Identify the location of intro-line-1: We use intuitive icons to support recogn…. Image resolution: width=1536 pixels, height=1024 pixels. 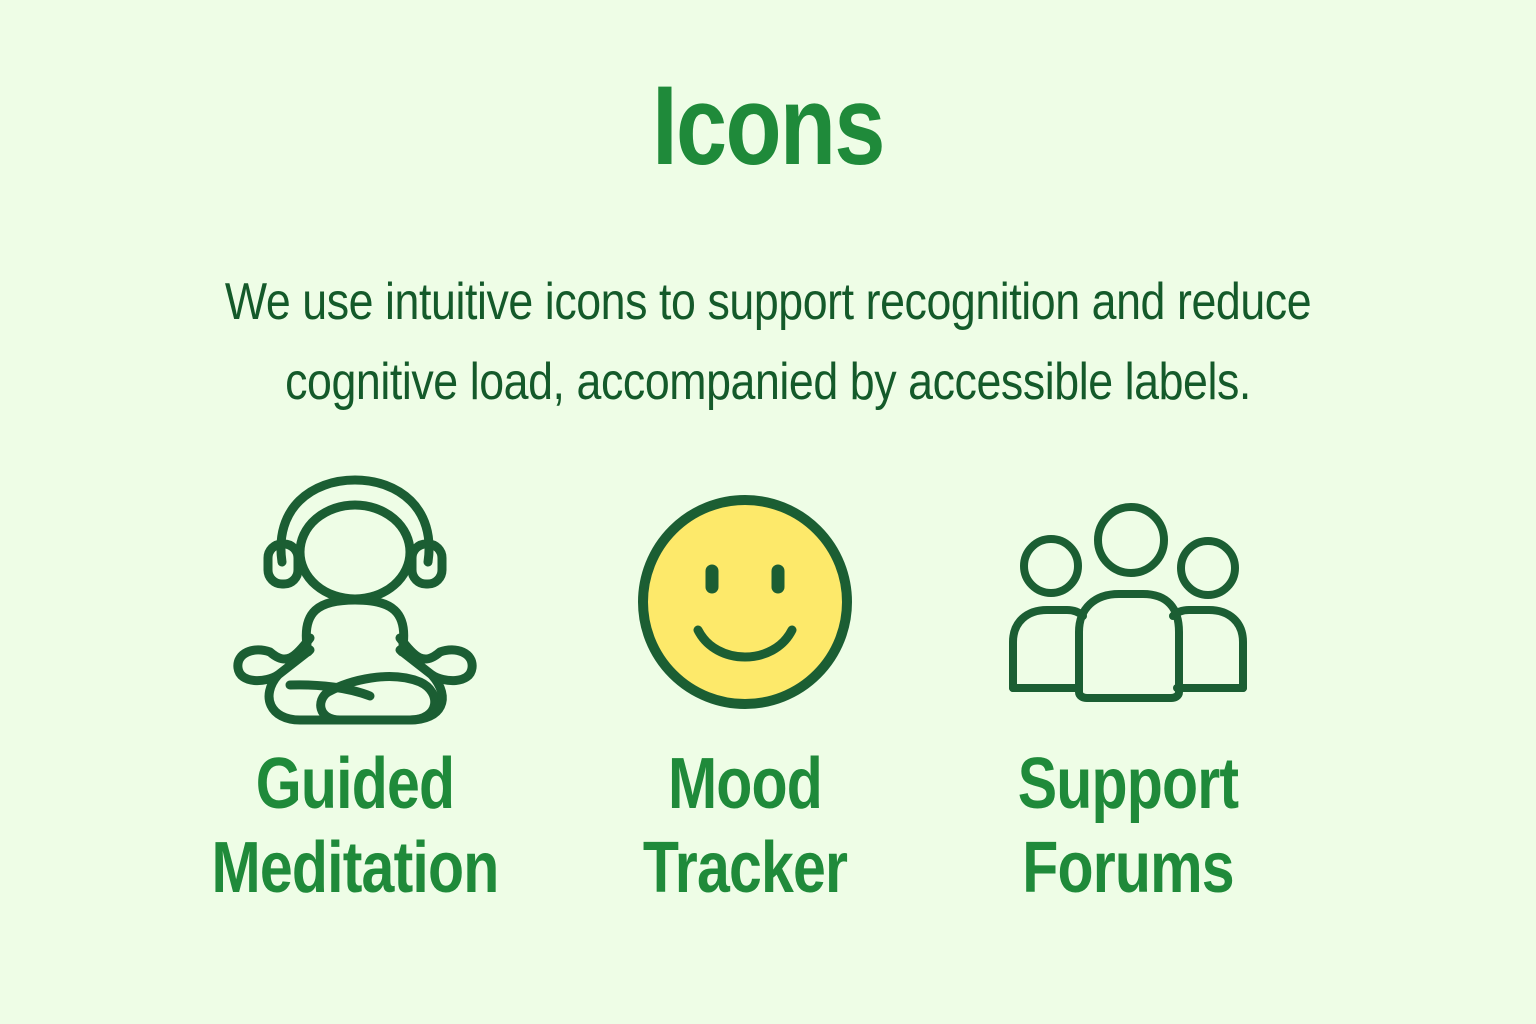
(768, 302).